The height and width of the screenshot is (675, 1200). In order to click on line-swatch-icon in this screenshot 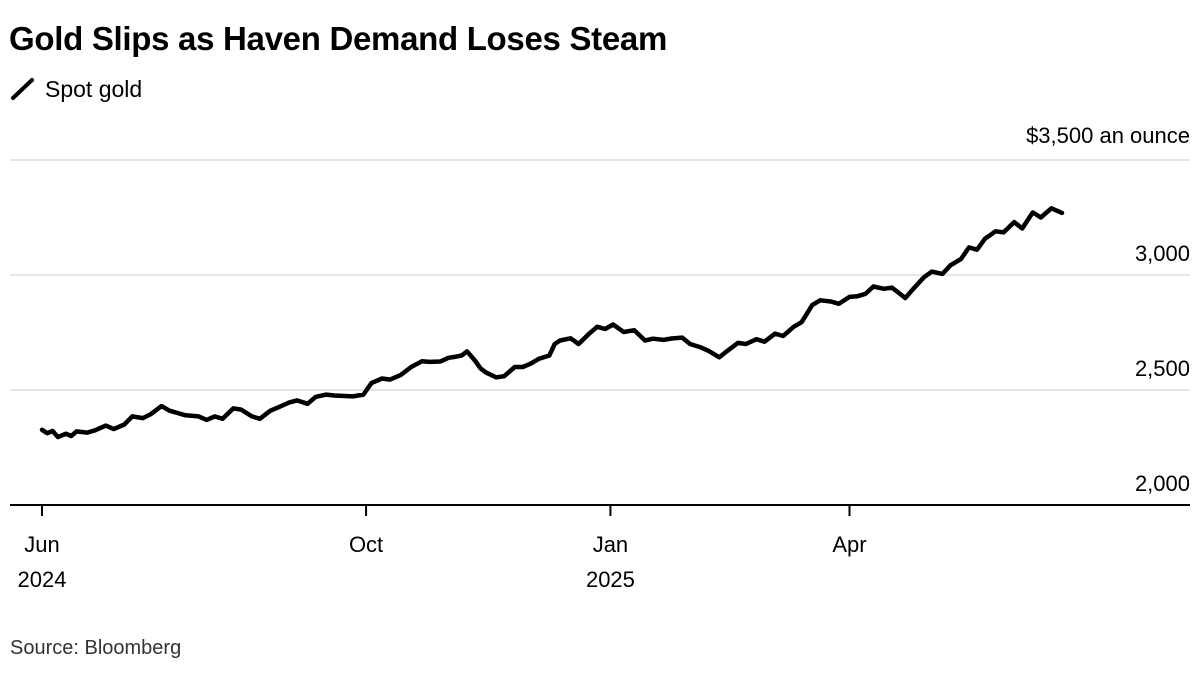, I will do `click(22, 89)`.